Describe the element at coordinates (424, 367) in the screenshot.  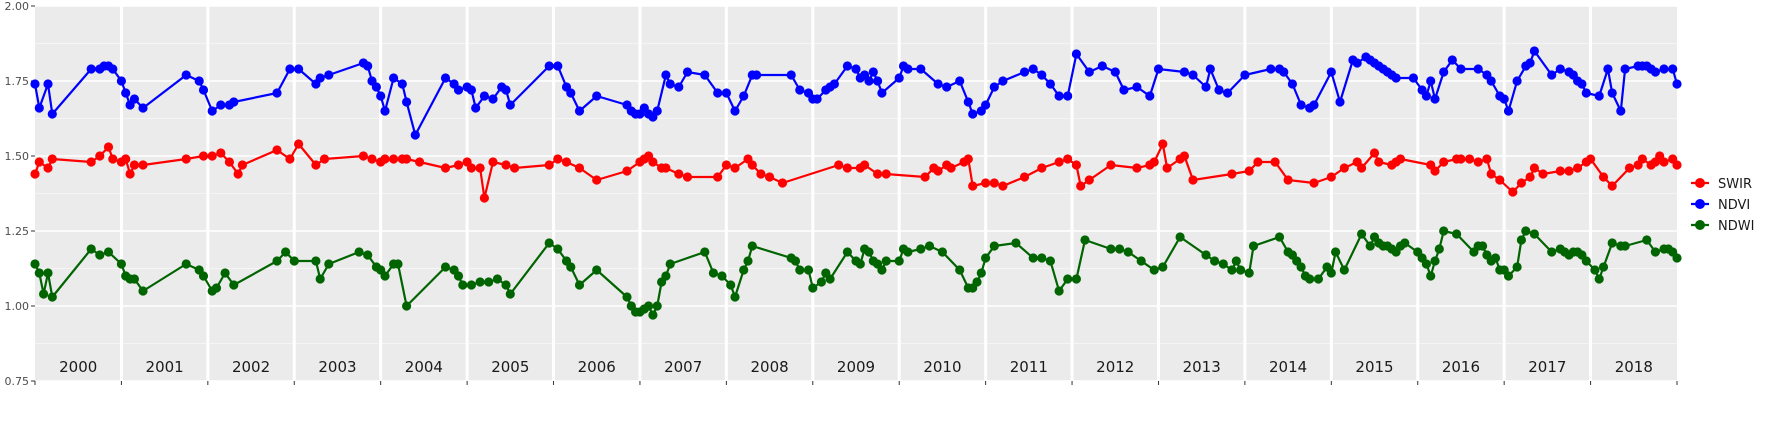
I see `year-label: 2004` at that location.